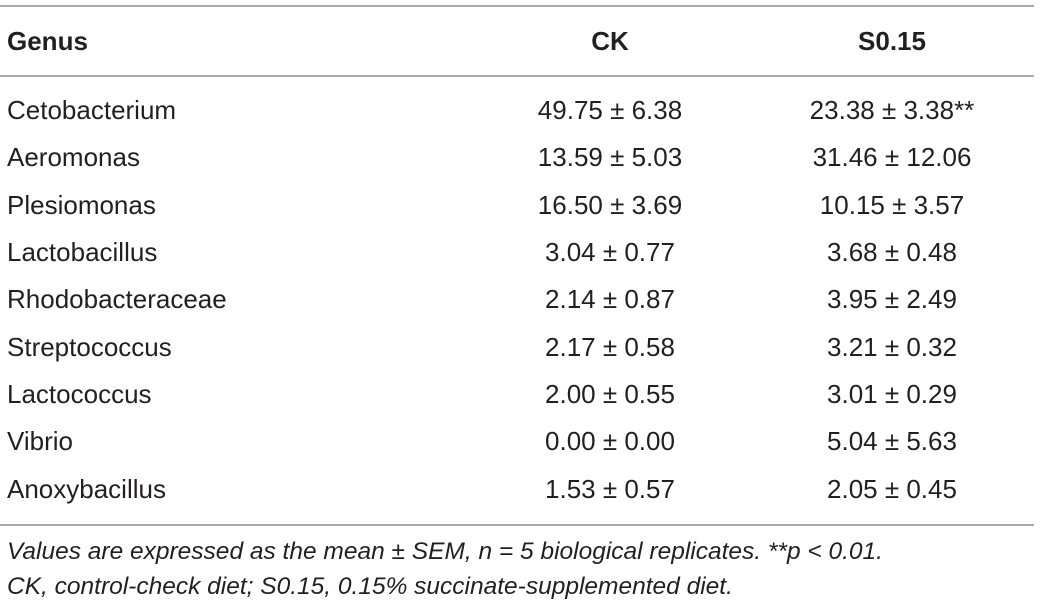 The image size is (1040, 613). I want to click on ck-value-cell: 16.50 ± 3.69, so click(610, 204).